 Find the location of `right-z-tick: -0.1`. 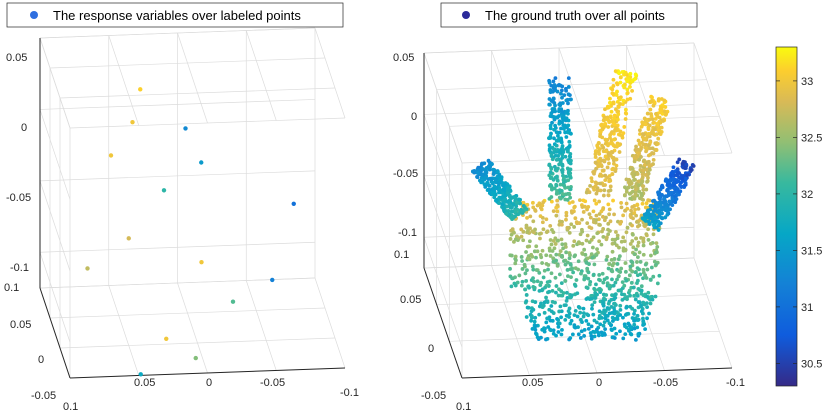

right-z-tick: -0.1 is located at coordinates (407, 233).